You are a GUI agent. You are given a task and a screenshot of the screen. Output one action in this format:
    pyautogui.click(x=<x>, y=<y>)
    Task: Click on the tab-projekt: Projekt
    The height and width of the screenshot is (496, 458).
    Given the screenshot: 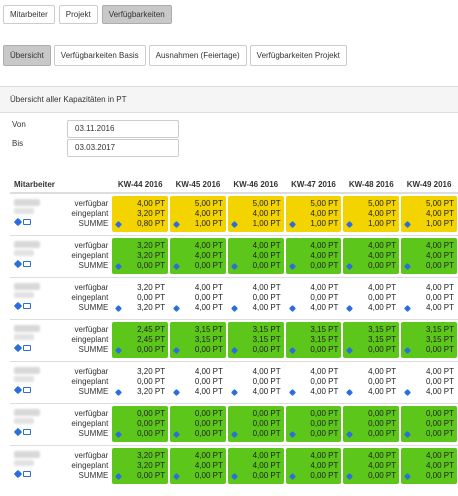 What is the action you would take?
    pyautogui.click(x=78, y=14)
    